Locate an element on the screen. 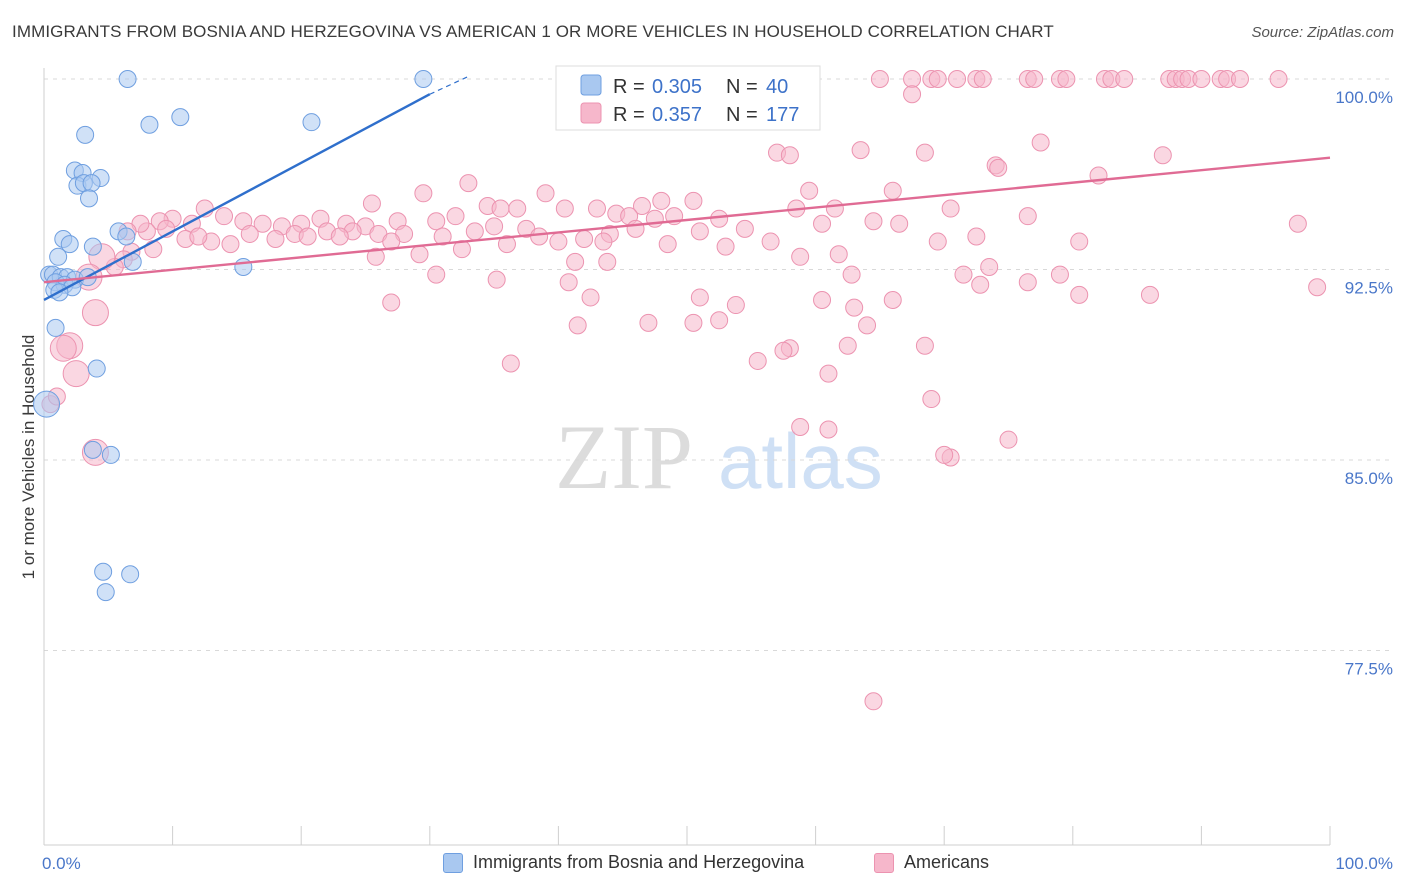  legend-pink-n-label: N = is located at coordinates (742, 115).